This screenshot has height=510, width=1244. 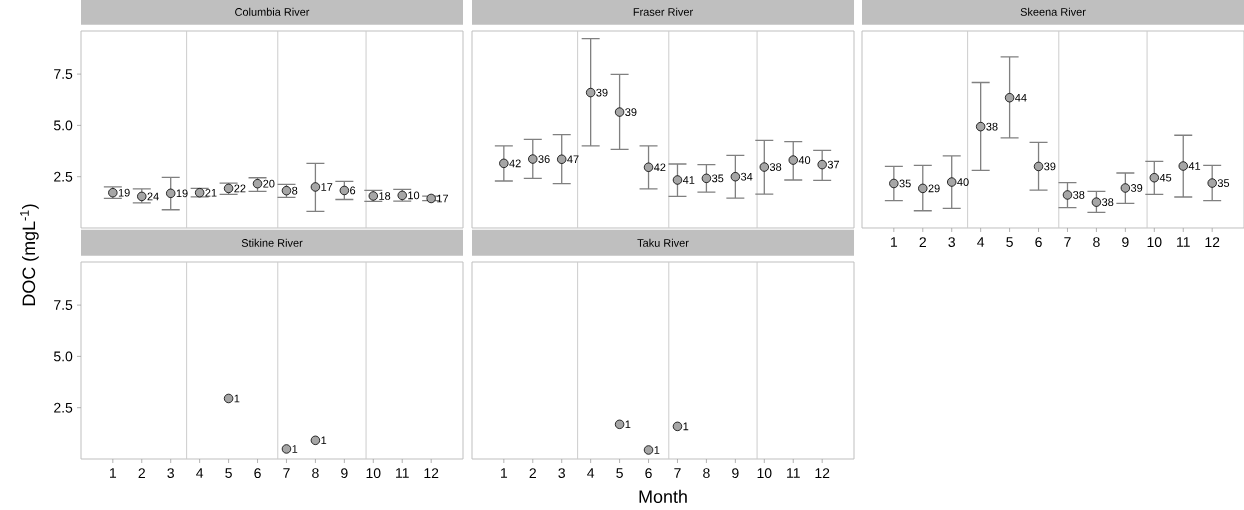 I want to click on chart-title: Taku River, so click(x=663, y=242).